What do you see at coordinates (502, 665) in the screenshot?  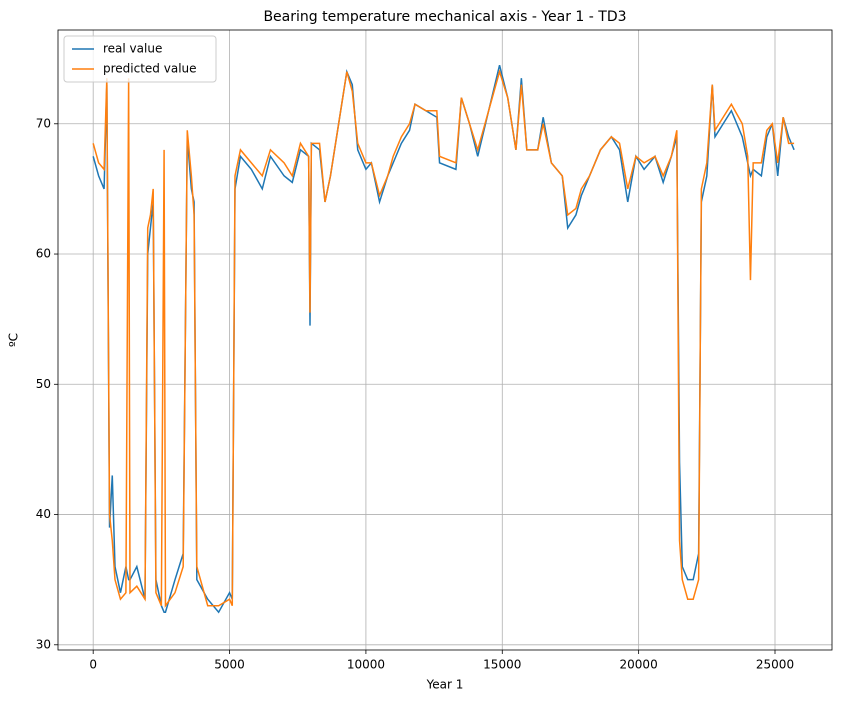 I see `x-tick-label: 15000` at bounding box center [502, 665].